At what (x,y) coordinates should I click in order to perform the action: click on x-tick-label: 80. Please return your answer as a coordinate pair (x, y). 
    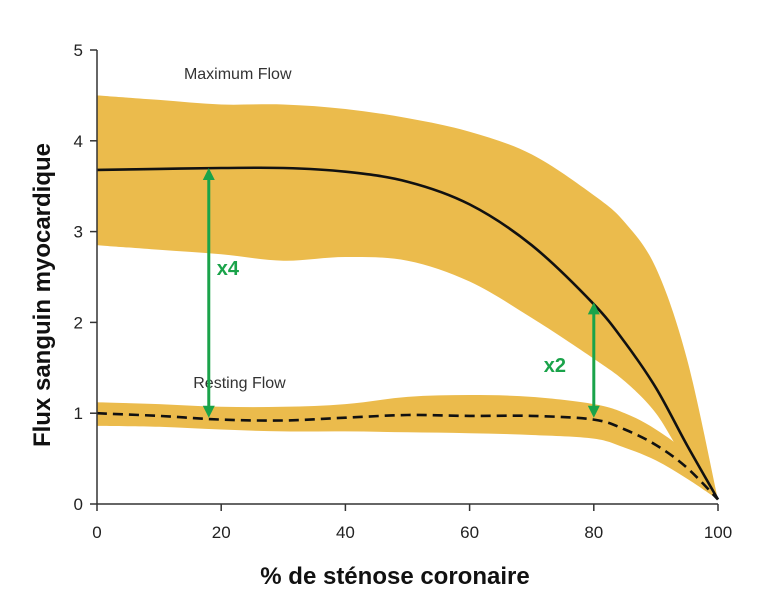
    Looking at the image, I should click on (593, 532).